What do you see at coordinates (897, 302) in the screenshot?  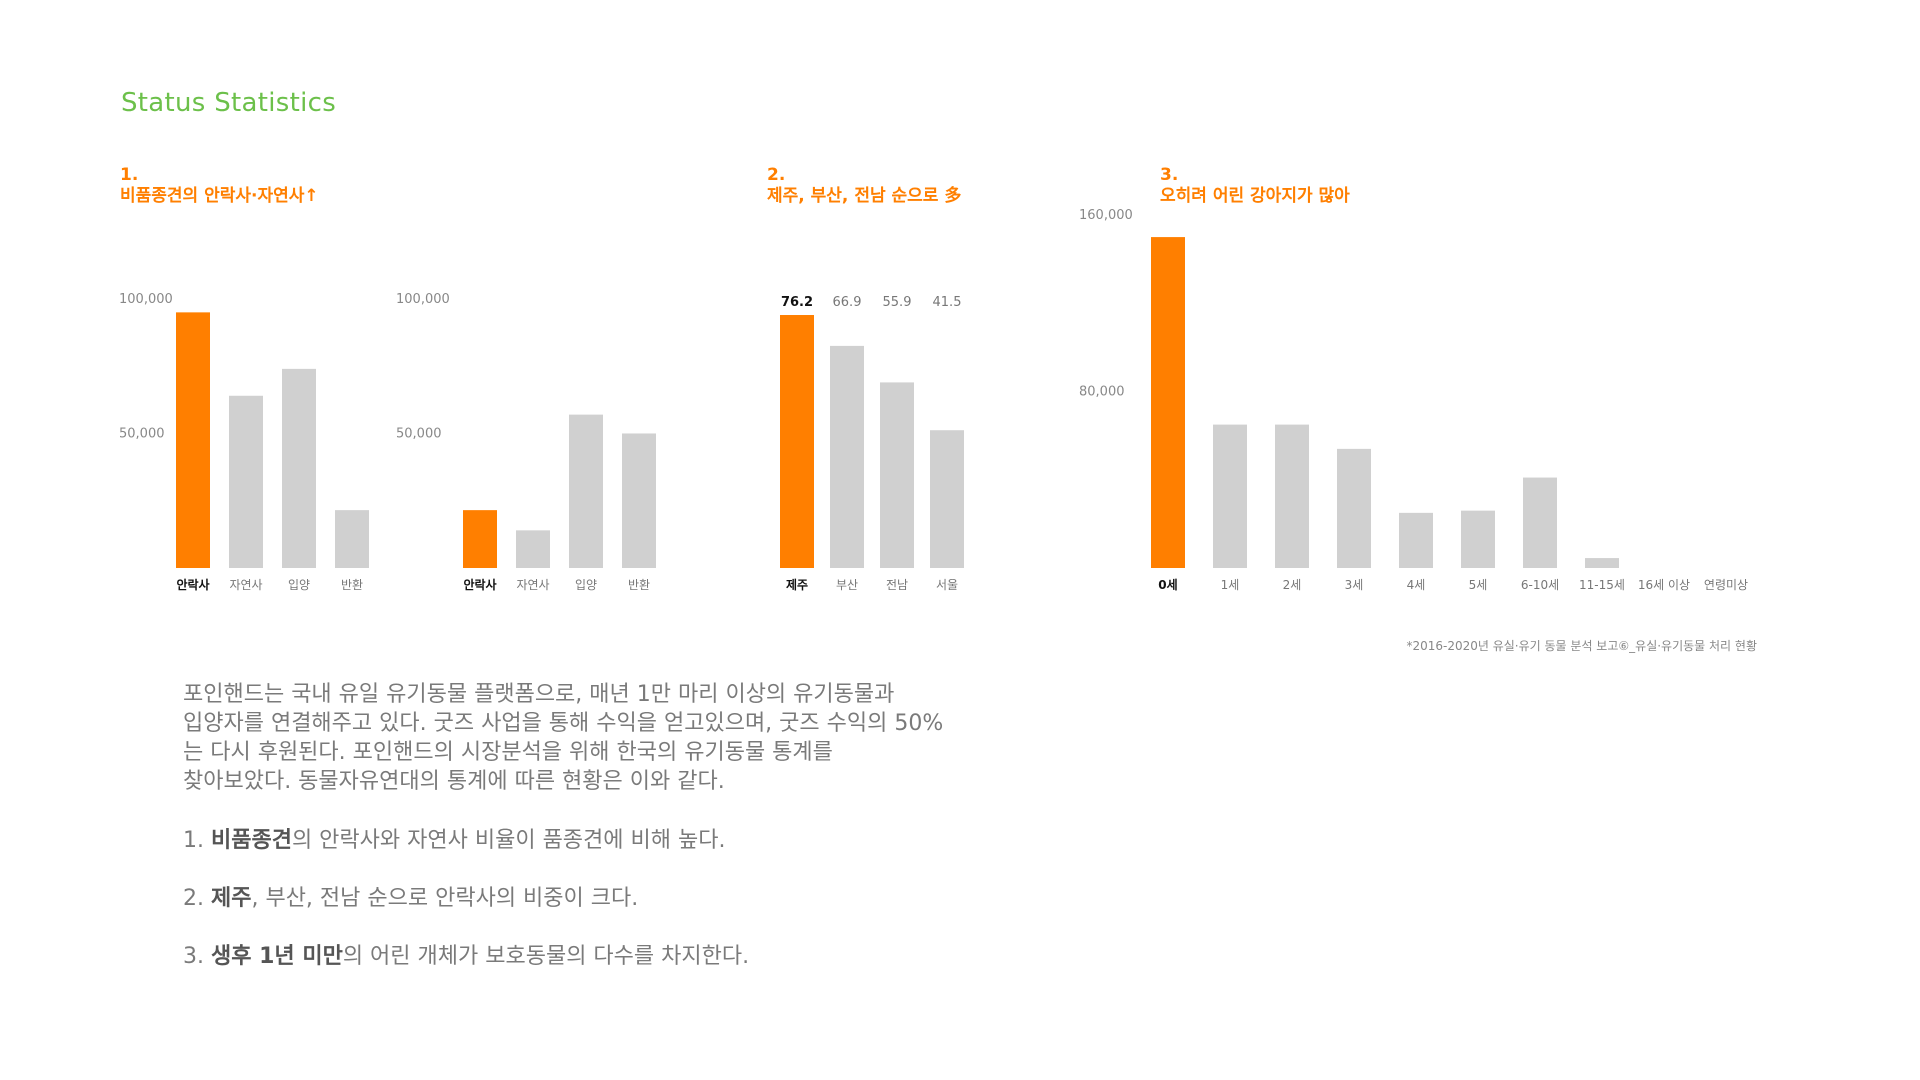 I see `data-label: 55.9` at bounding box center [897, 302].